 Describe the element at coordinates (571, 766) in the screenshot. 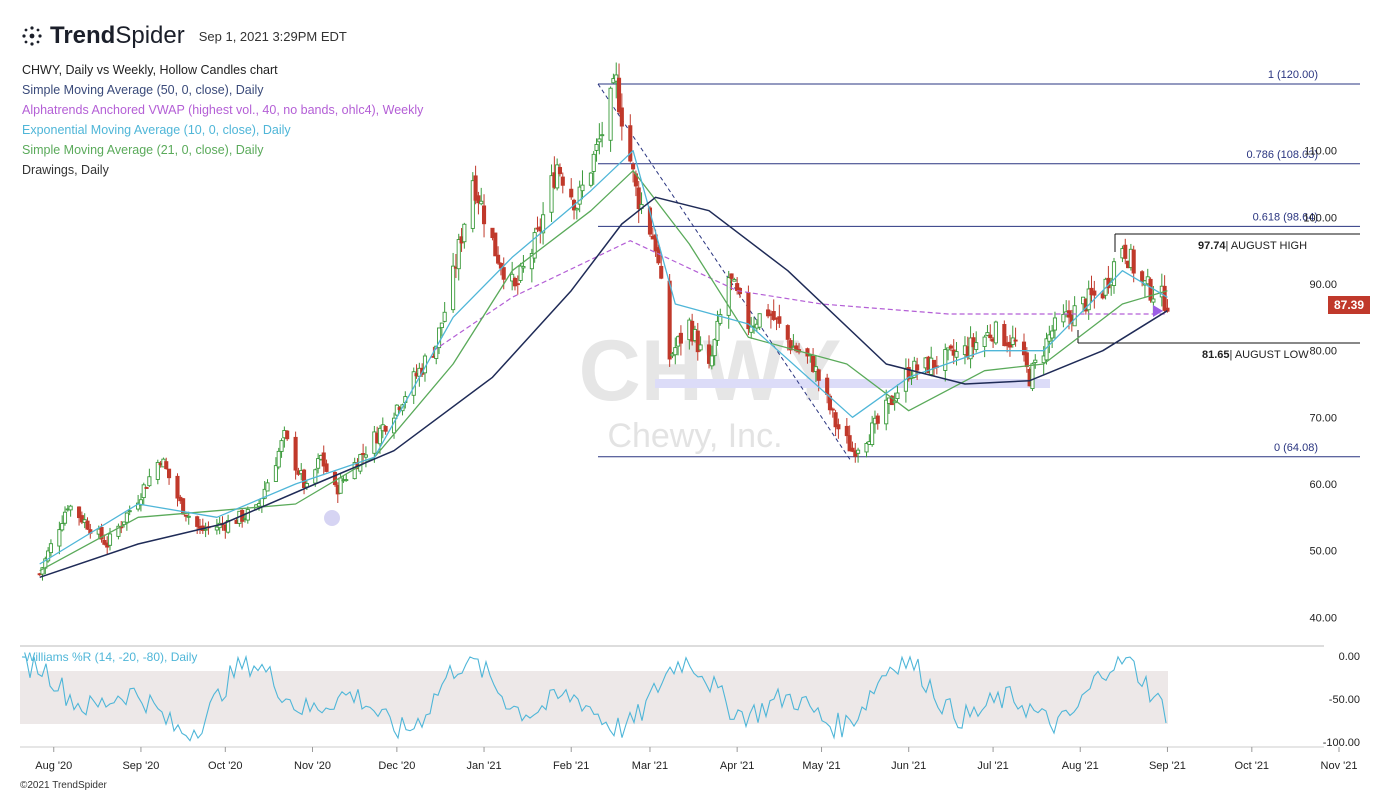

I see `time-tick-label: Feb '21` at that location.